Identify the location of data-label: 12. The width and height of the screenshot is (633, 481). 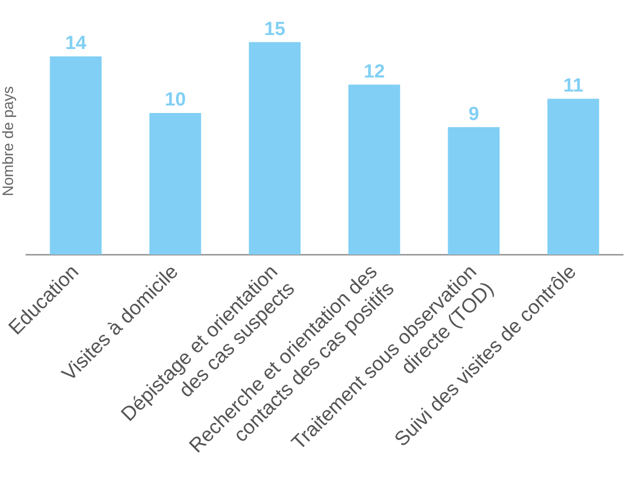
(374, 71).